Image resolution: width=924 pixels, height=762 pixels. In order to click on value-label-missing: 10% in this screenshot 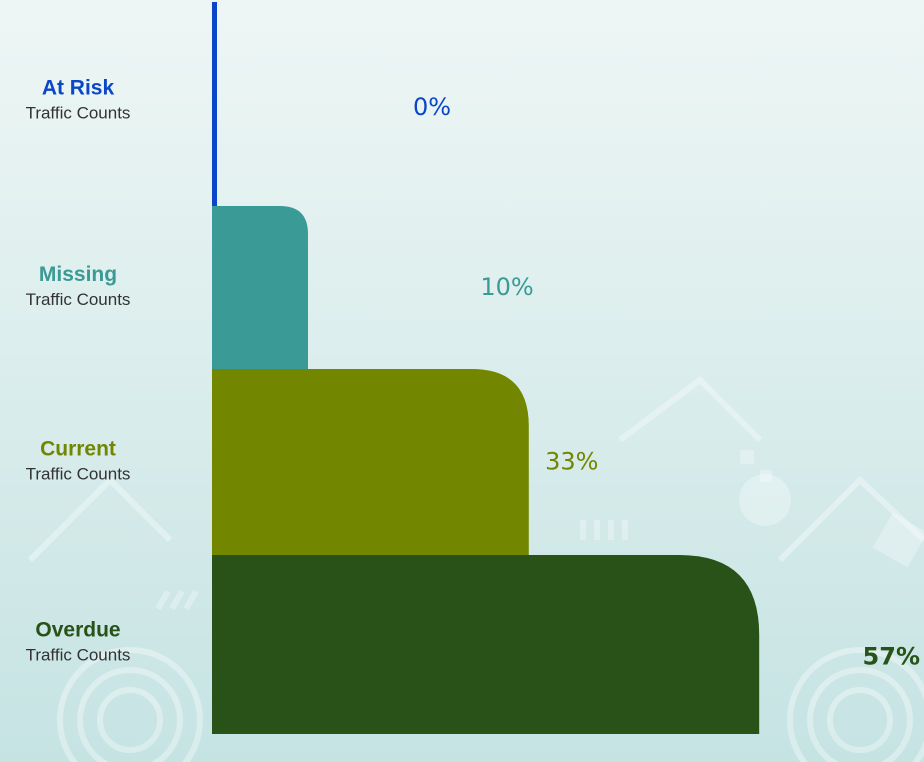, I will do `click(506, 287)`.